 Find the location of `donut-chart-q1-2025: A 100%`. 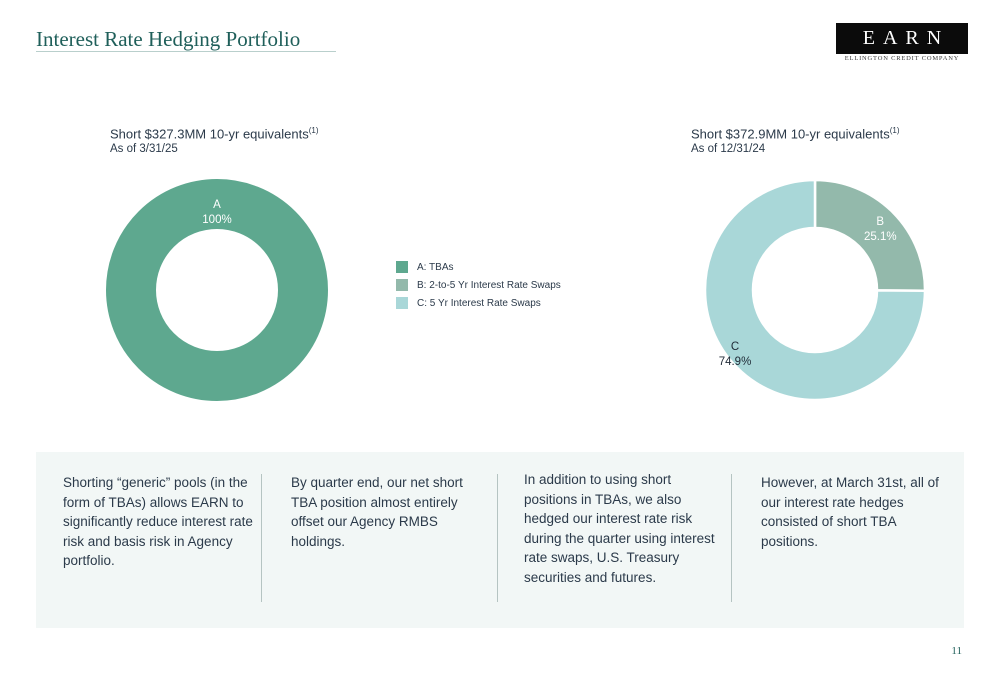

donut-chart-q1-2025: A 100% is located at coordinates (217, 290).